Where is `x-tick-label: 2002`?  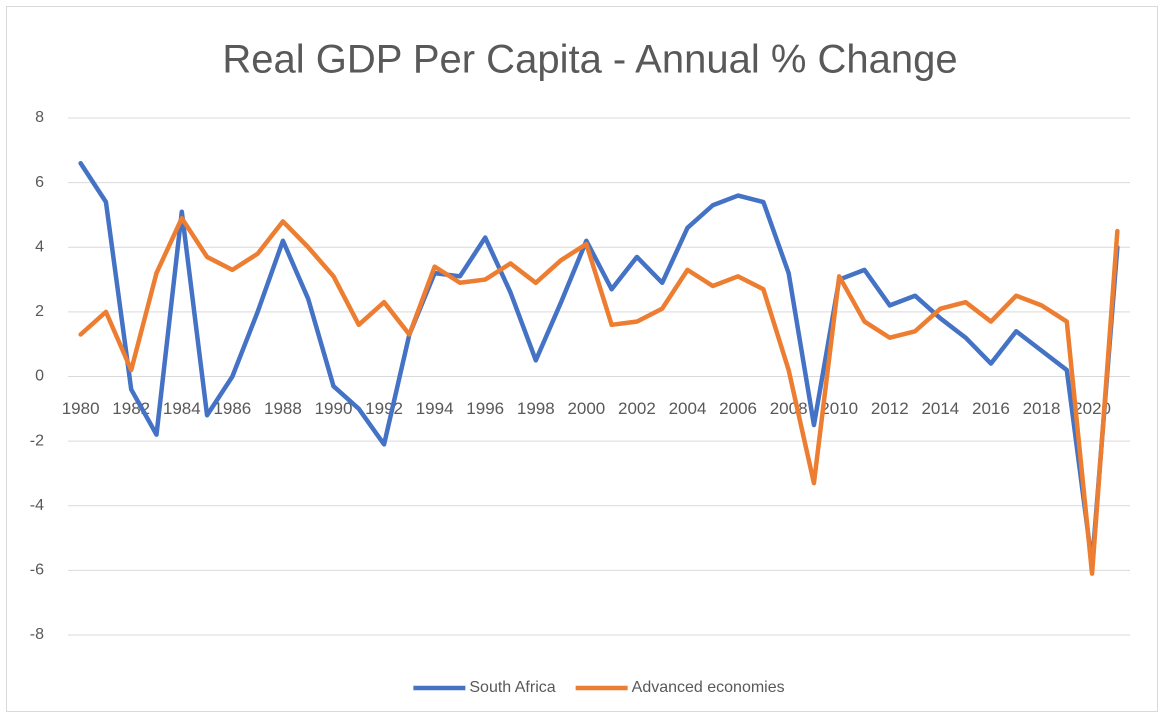
x-tick-label: 2002 is located at coordinates (637, 408).